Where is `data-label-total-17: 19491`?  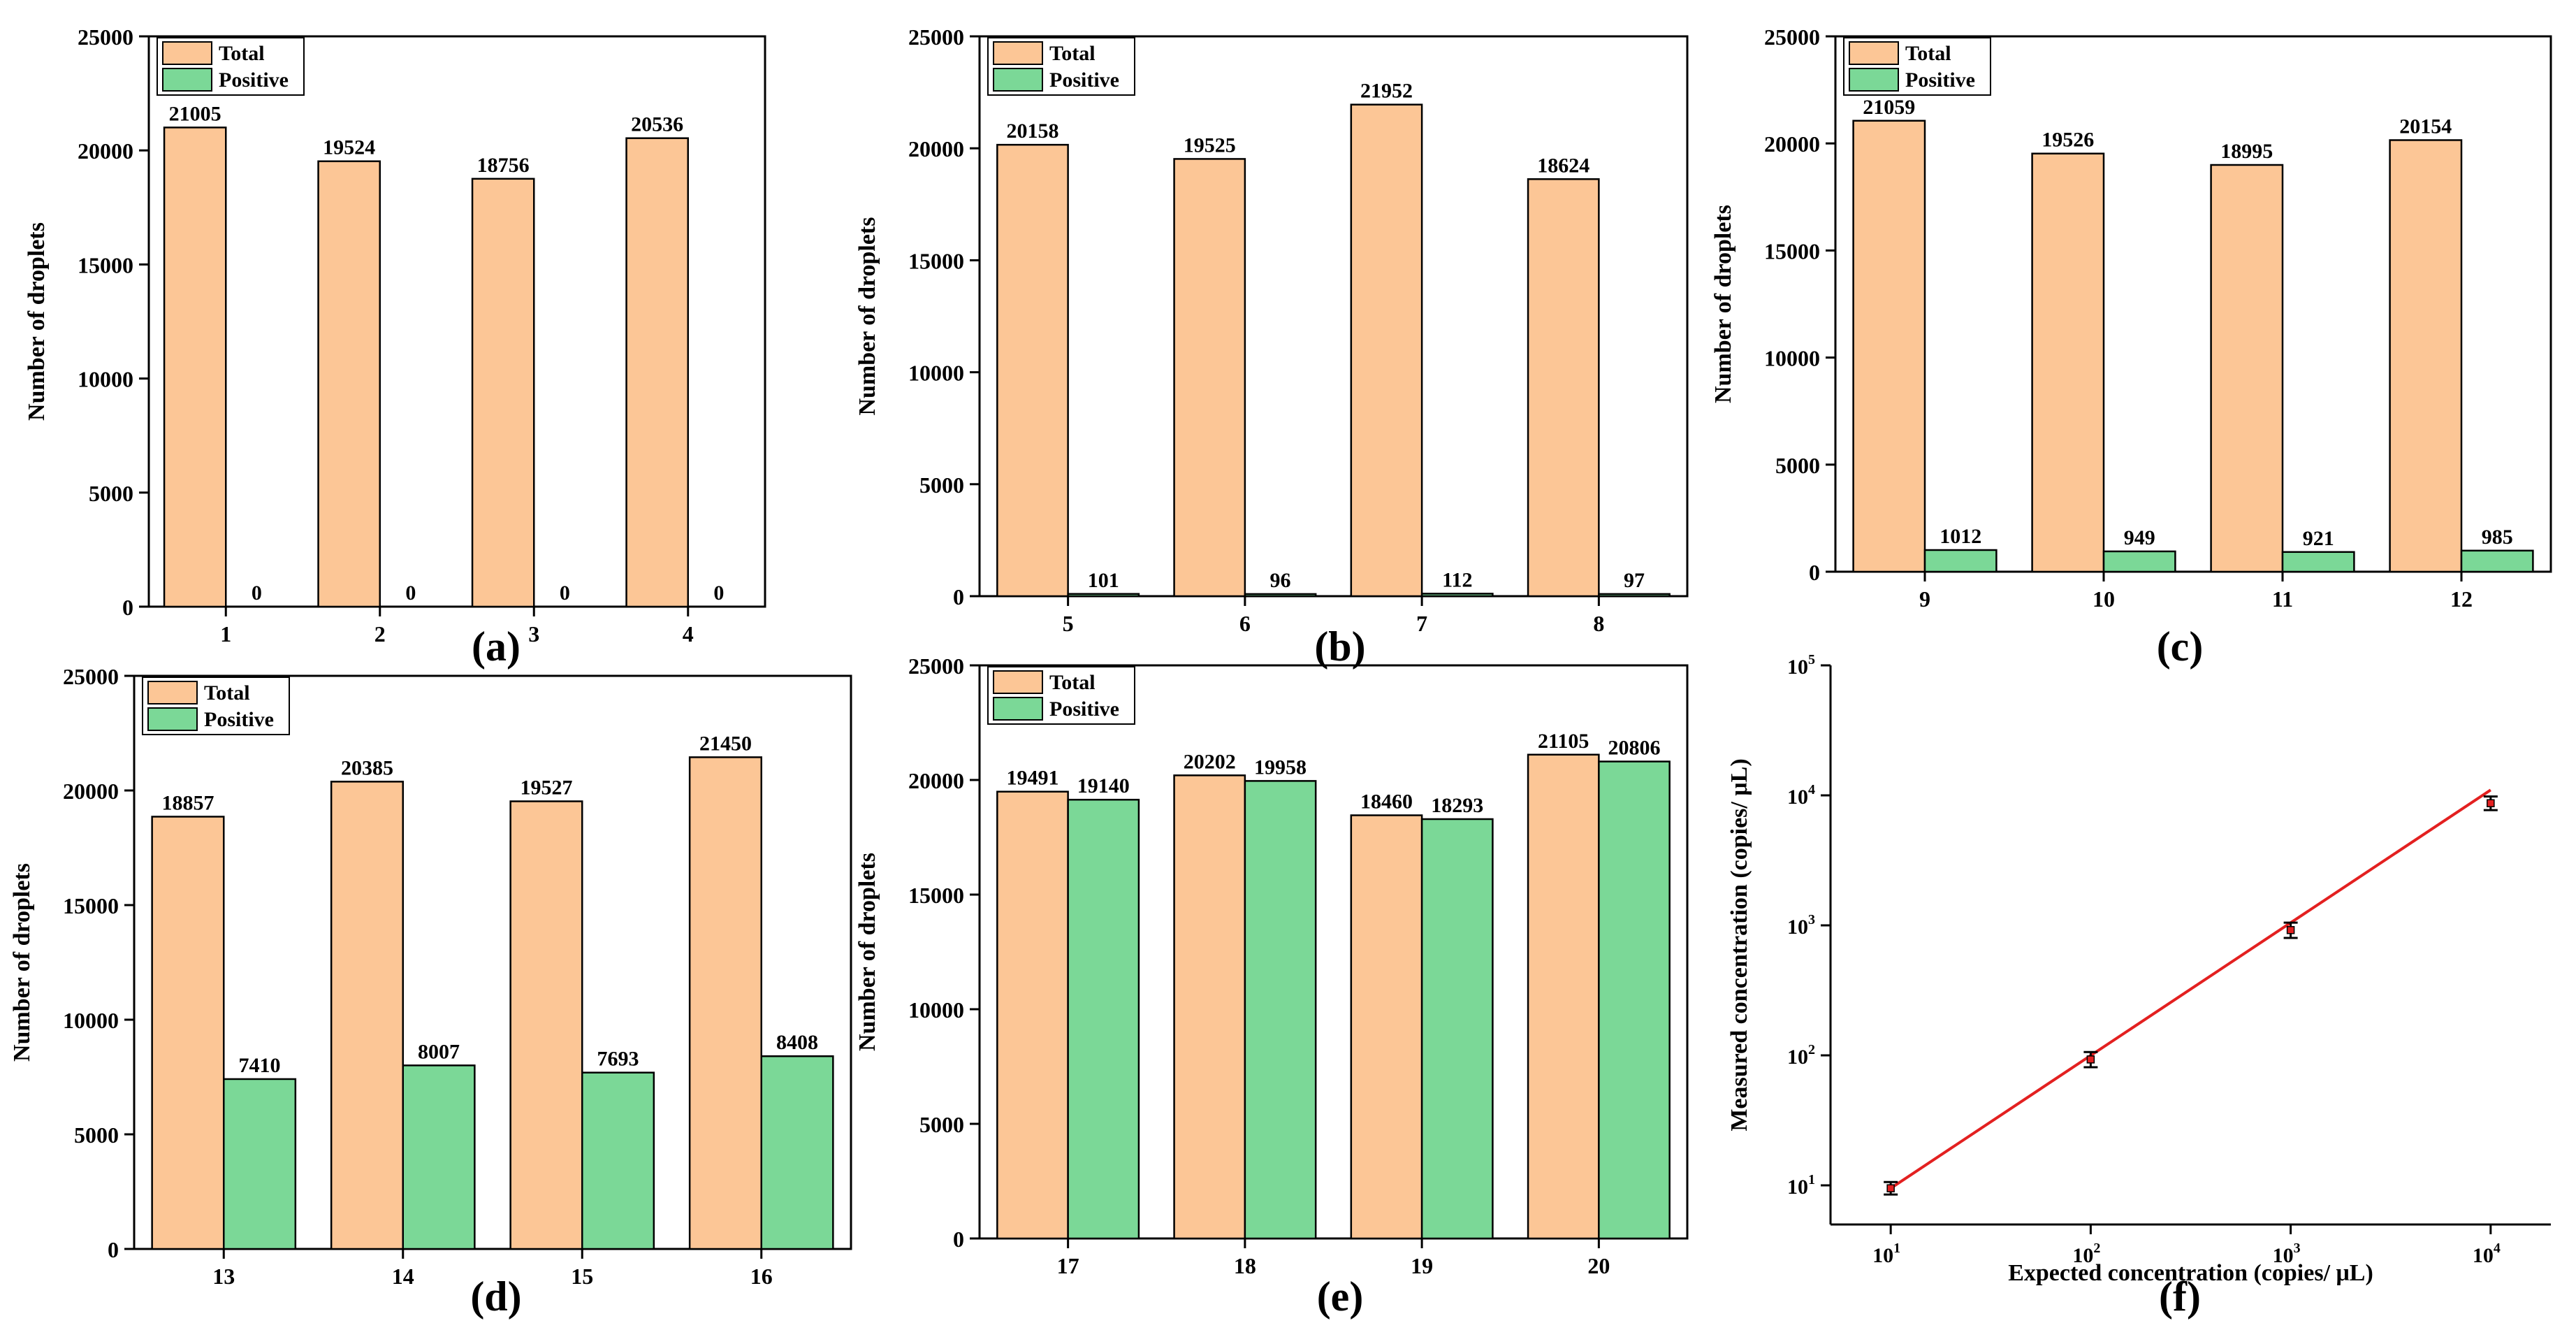 data-label-total-17: 19491 is located at coordinates (1032, 778).